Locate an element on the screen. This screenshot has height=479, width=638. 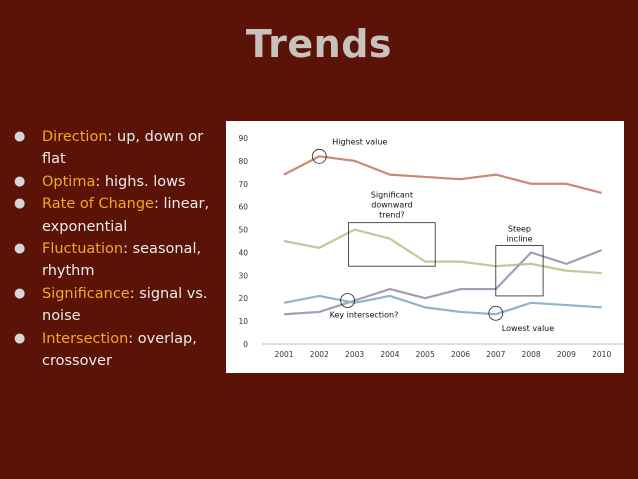
bullet-intersection: ● Intersection: overlap, crossover is located at coordinates (114, 350).